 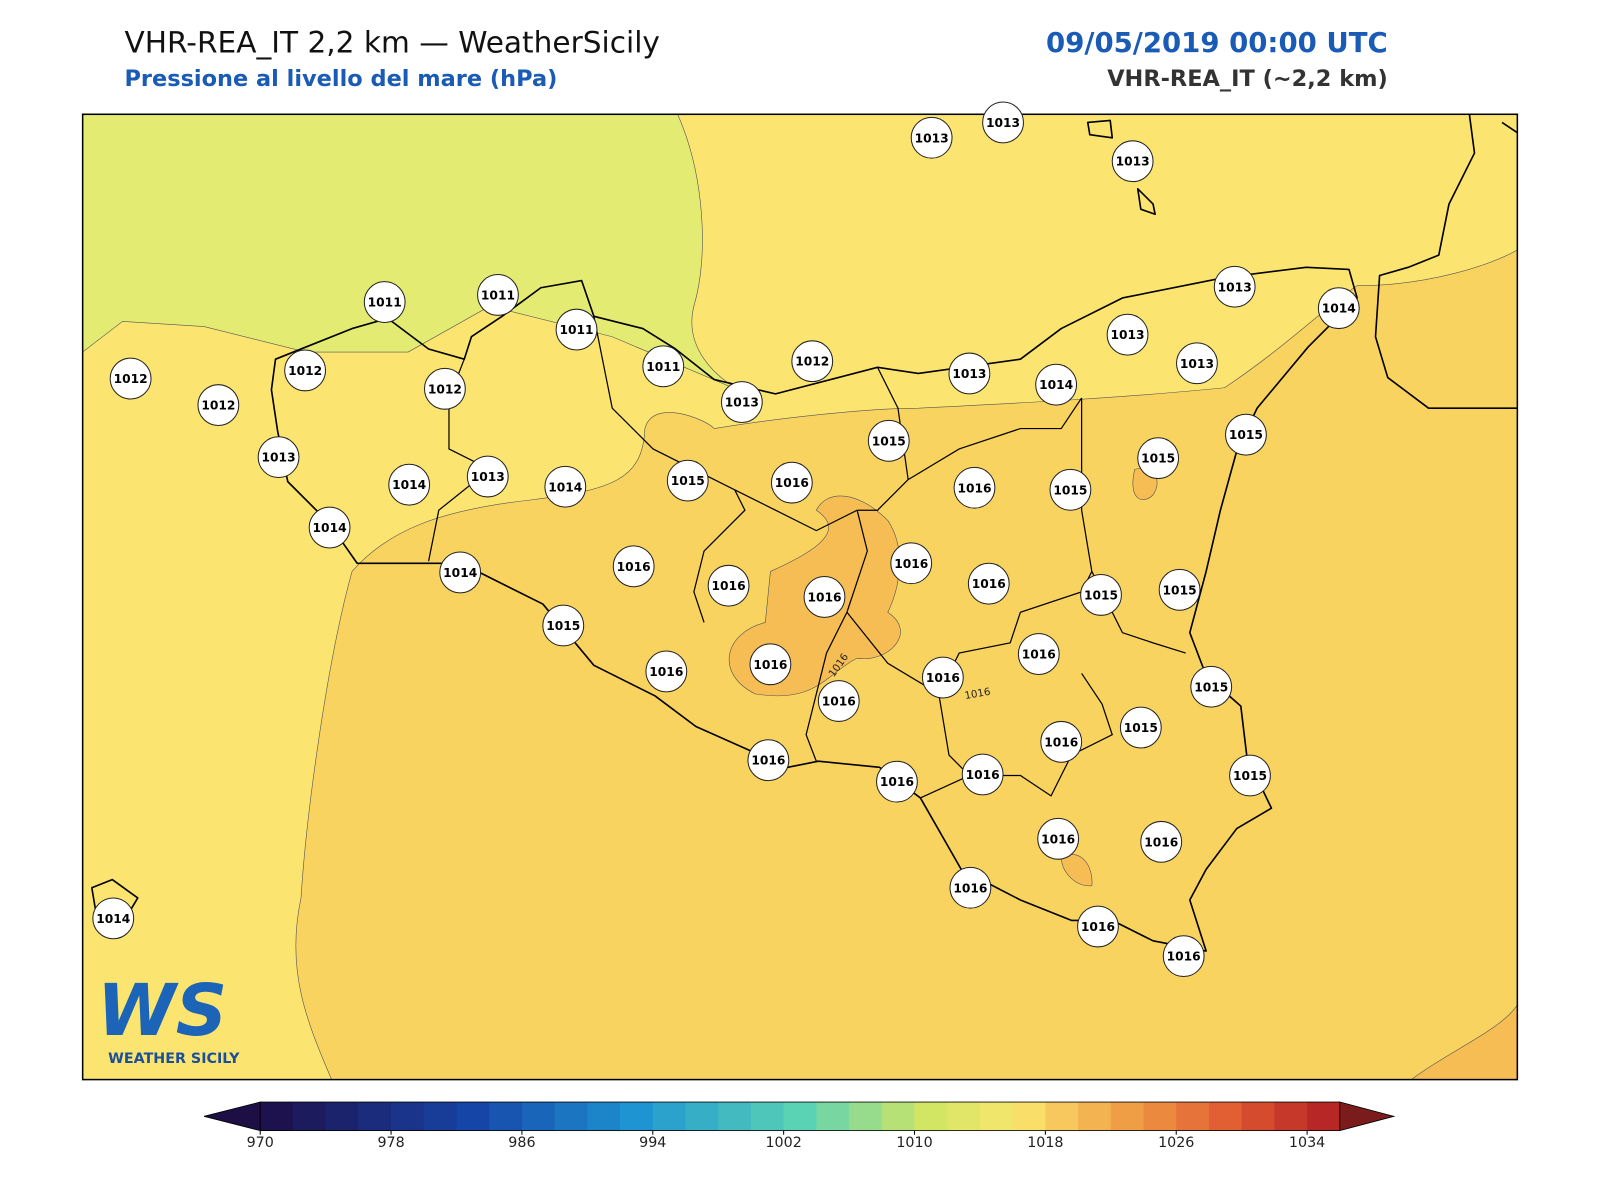 I want to click on colorbar-tick-label: 994, so click(x=652, y=1143).